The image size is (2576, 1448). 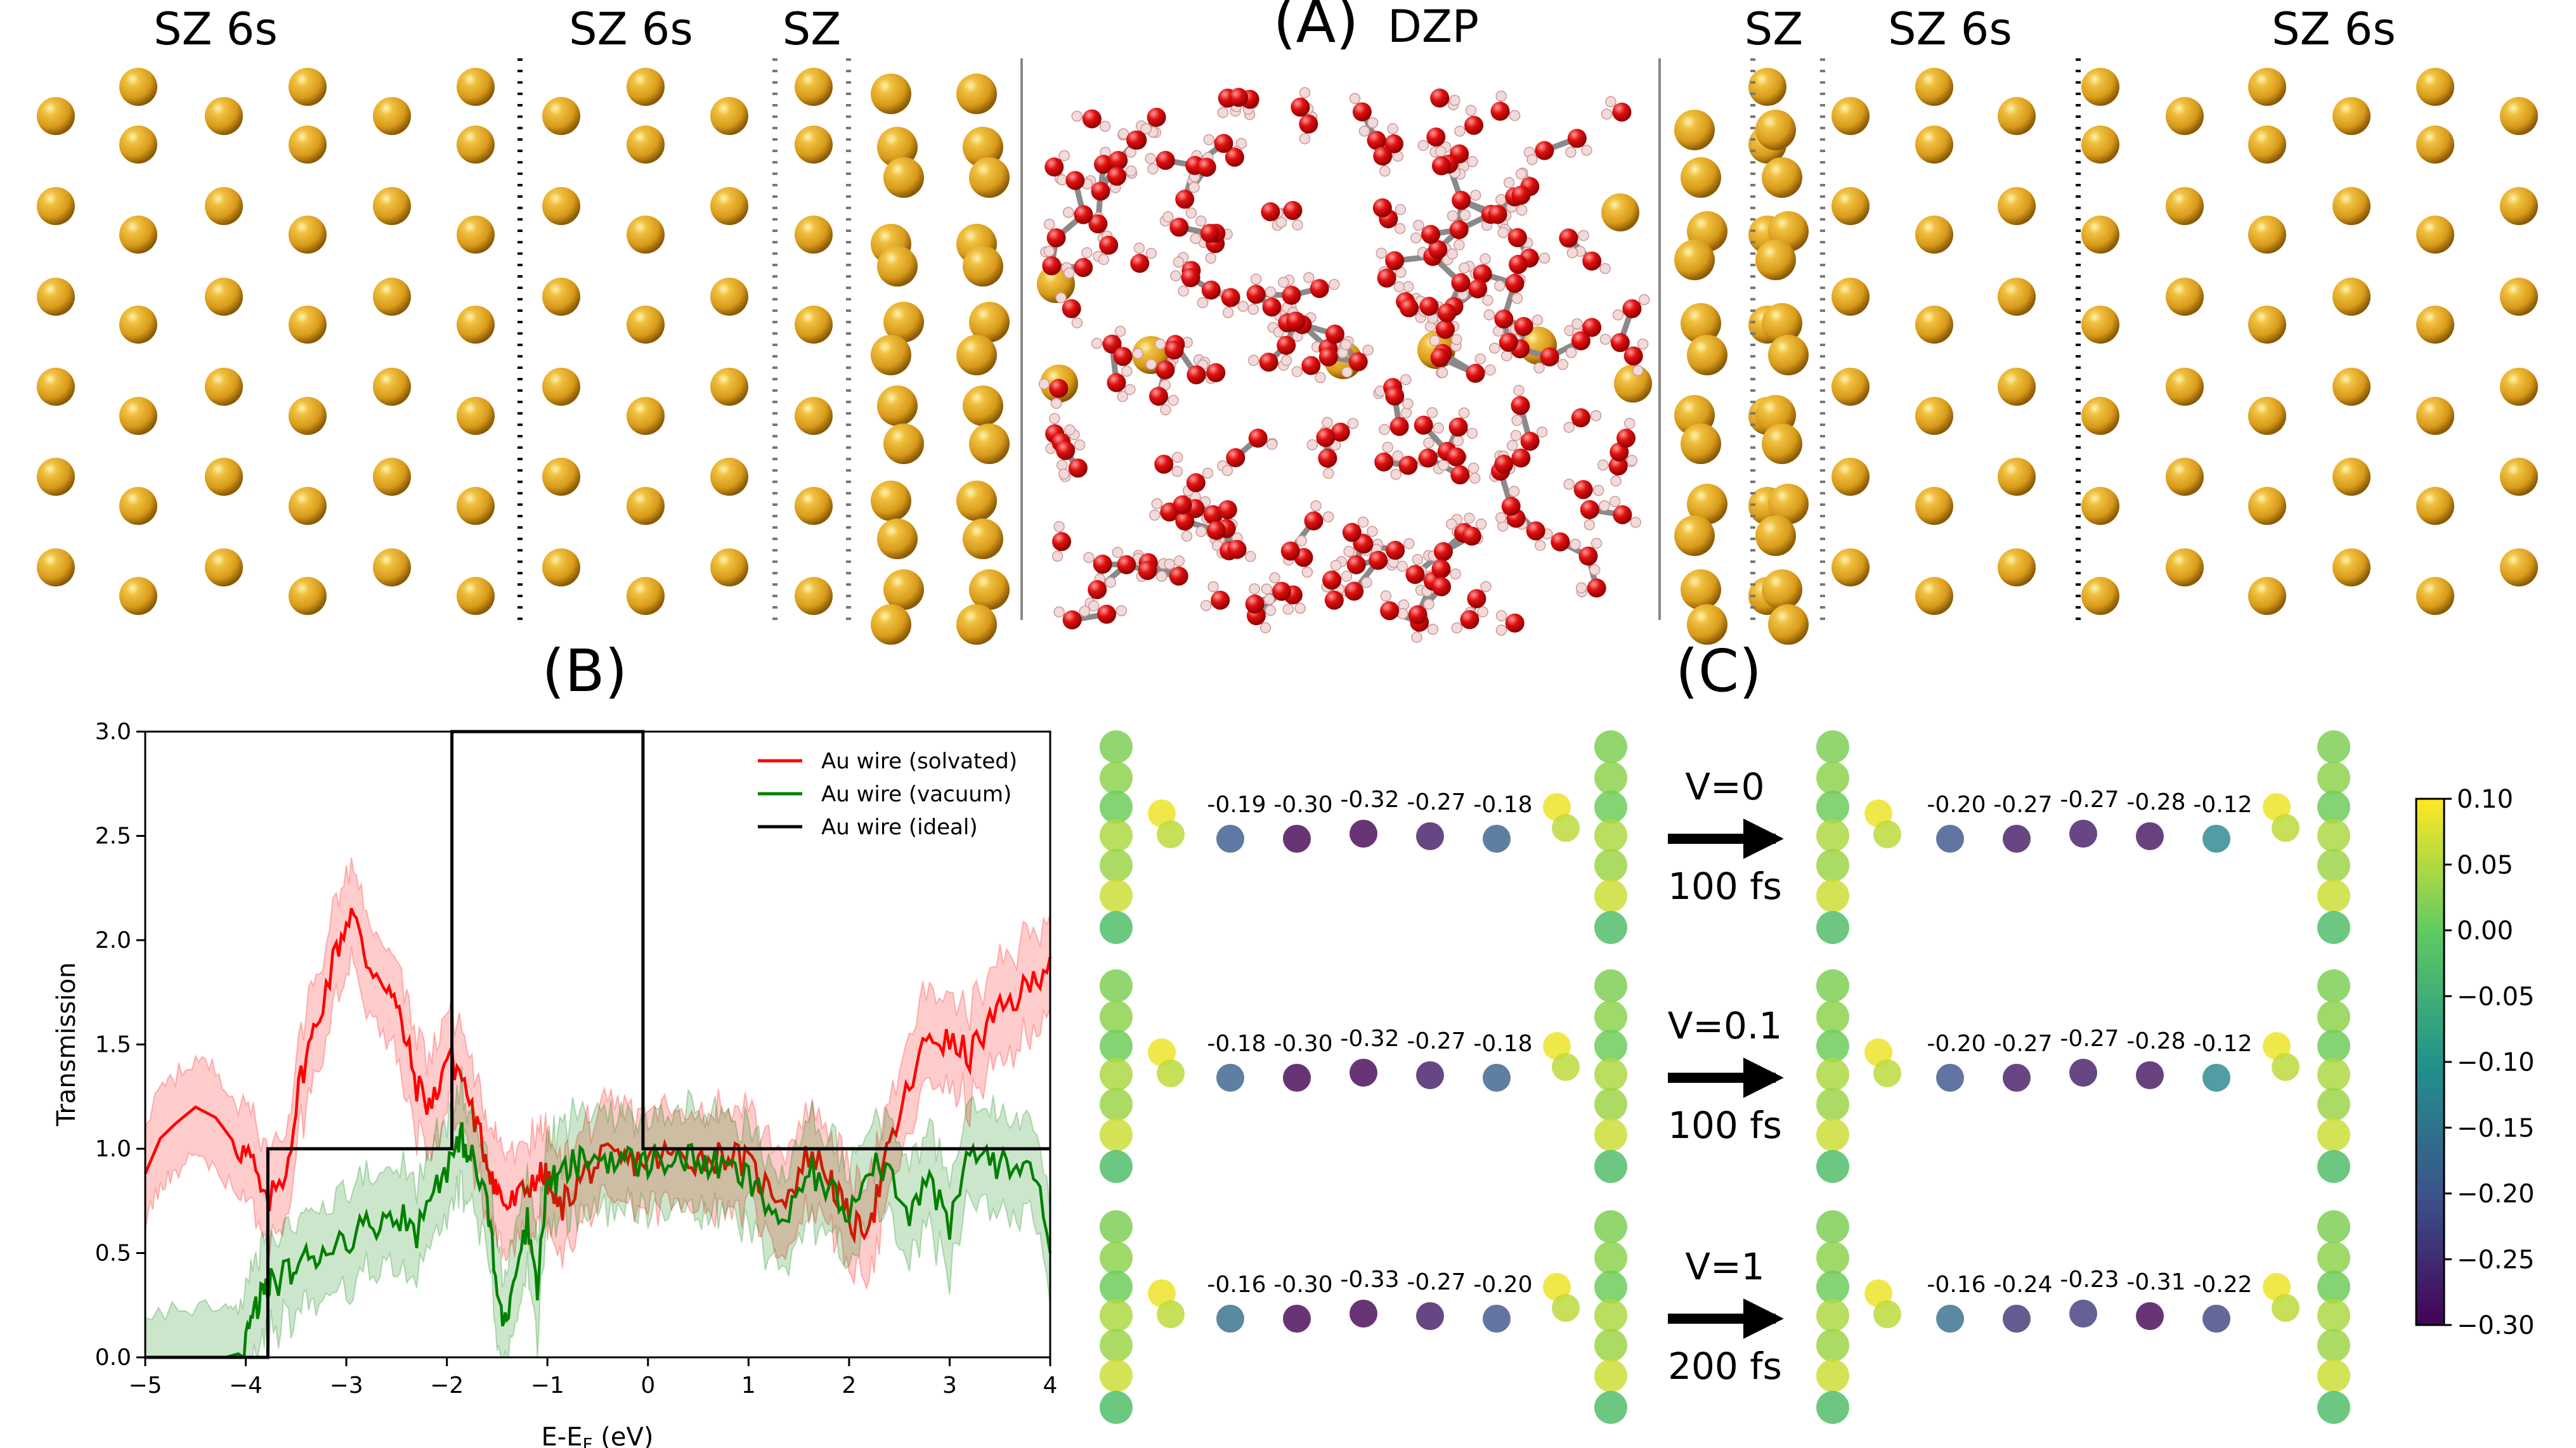 What do you see at coordinates (1503, 805) in the screenshot?
I see `charge-label: -0.18` at bounding box center [1503, 805].